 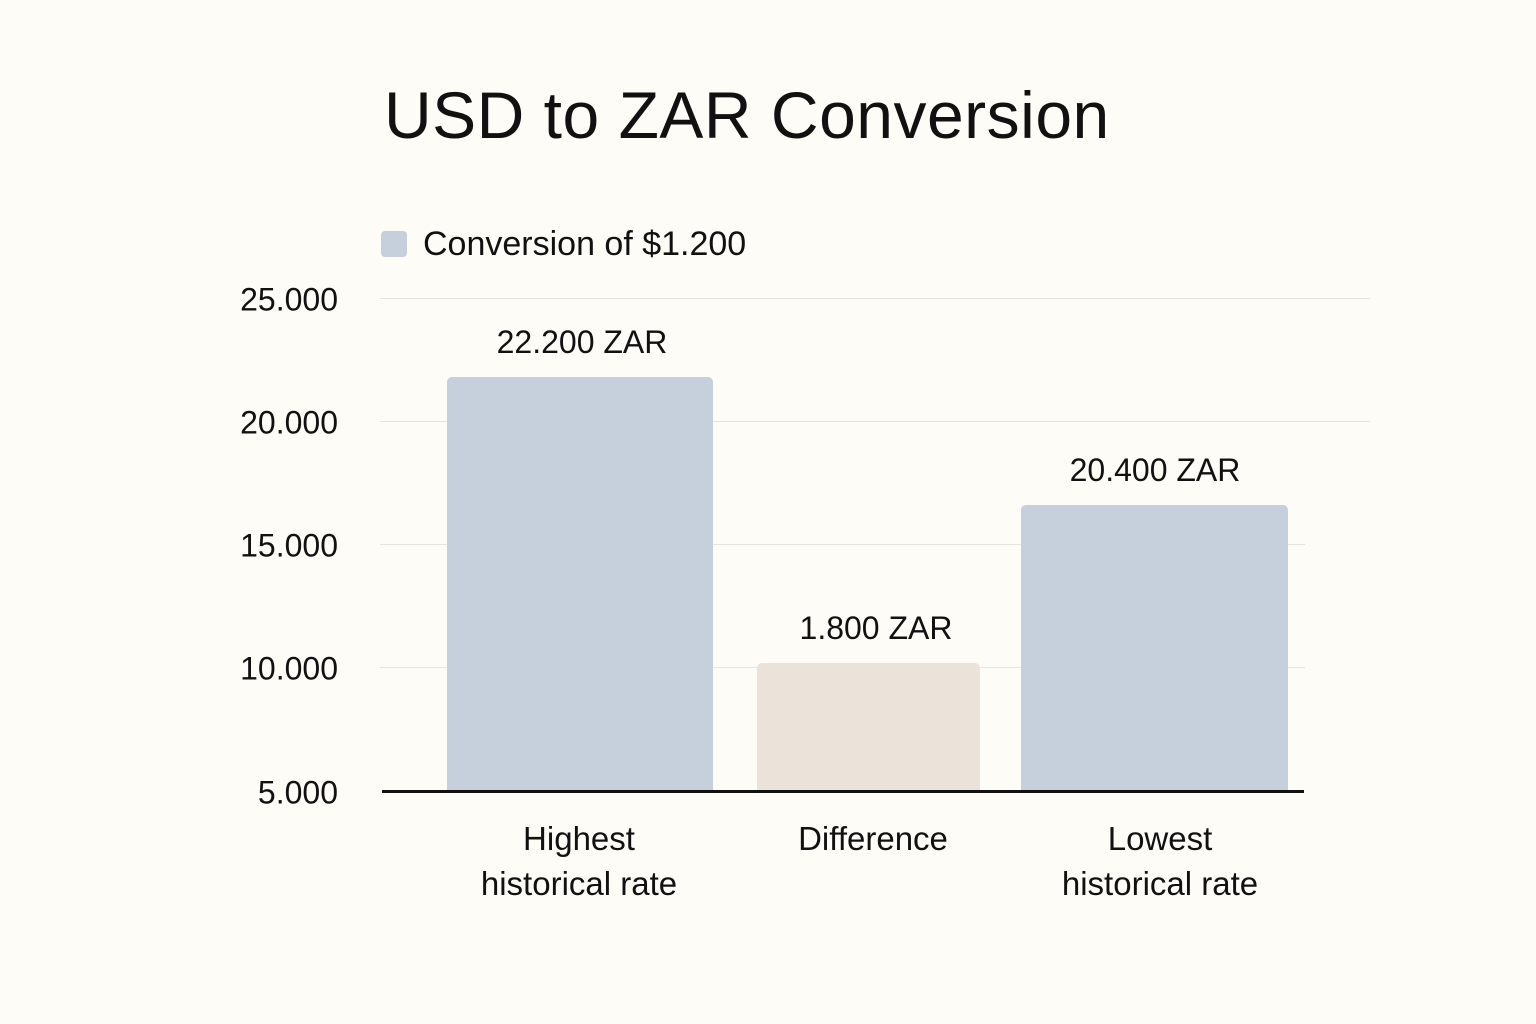 What do you see at coordinates (394, 244) in the screenshot?
I see `legend-swatch` at bounding box center [394, 244].